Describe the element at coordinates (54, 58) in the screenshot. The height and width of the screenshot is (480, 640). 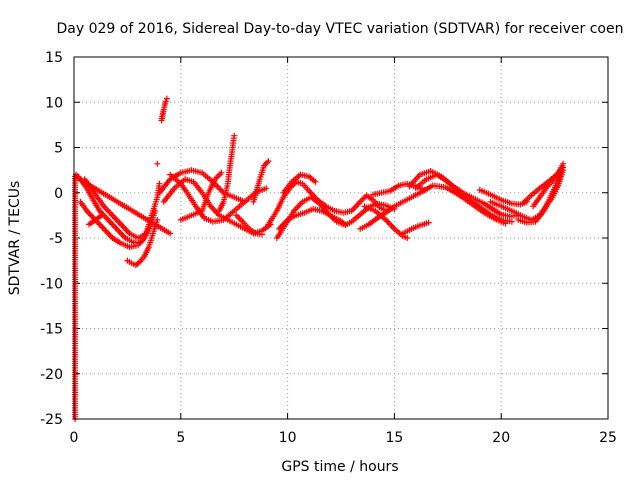
I see `y-tick-label: 15` at that location.